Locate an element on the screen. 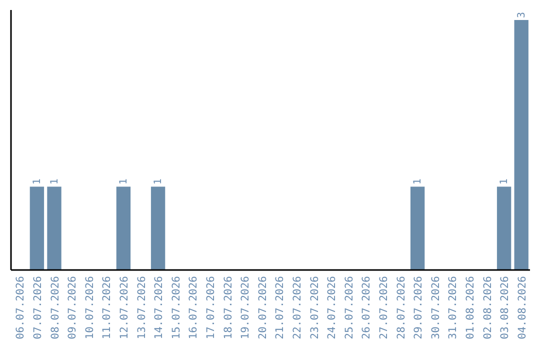 This screenshot has height=340, width=540. x-tick-label: 13.07.2026 is located at coordinates (142, 308).